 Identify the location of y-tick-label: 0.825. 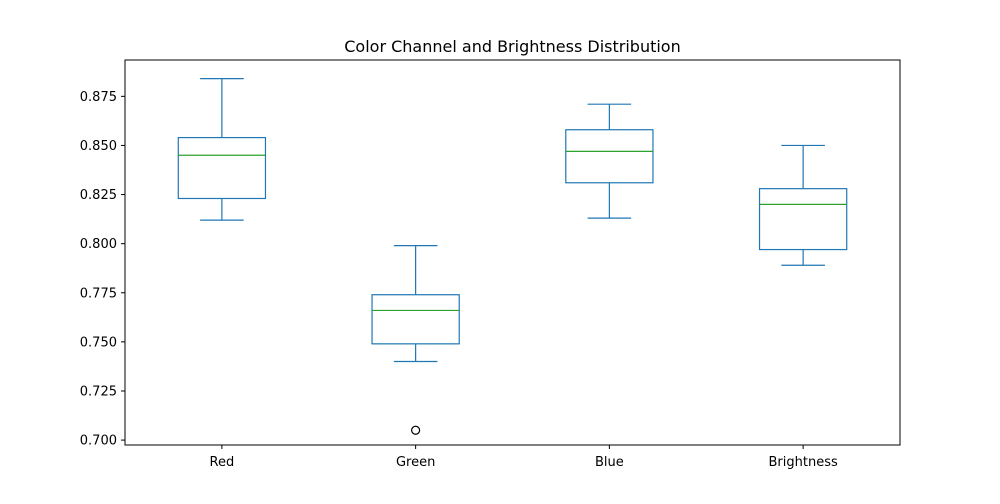
(98, 195).